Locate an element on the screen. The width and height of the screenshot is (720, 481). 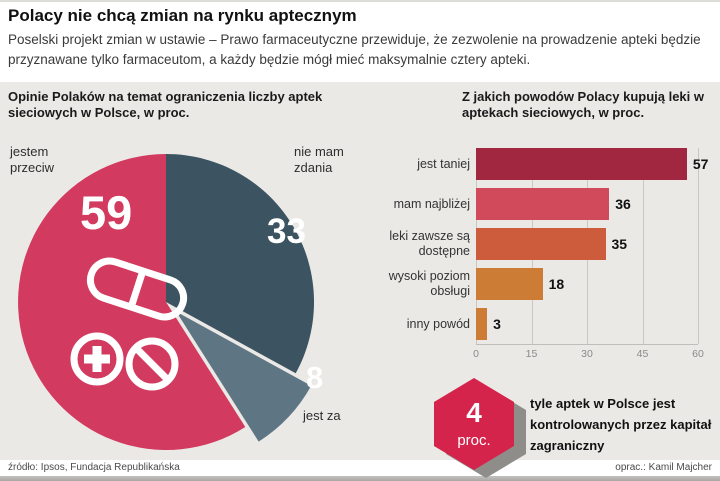
pie-label-jest-za: jest za is located at coordinates (322, 415).